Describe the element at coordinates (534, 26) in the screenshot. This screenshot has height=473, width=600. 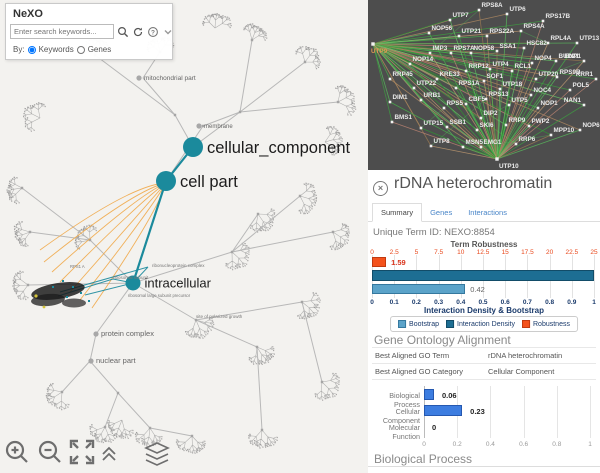
I see `gene-node-label: RPS4A` at that location.